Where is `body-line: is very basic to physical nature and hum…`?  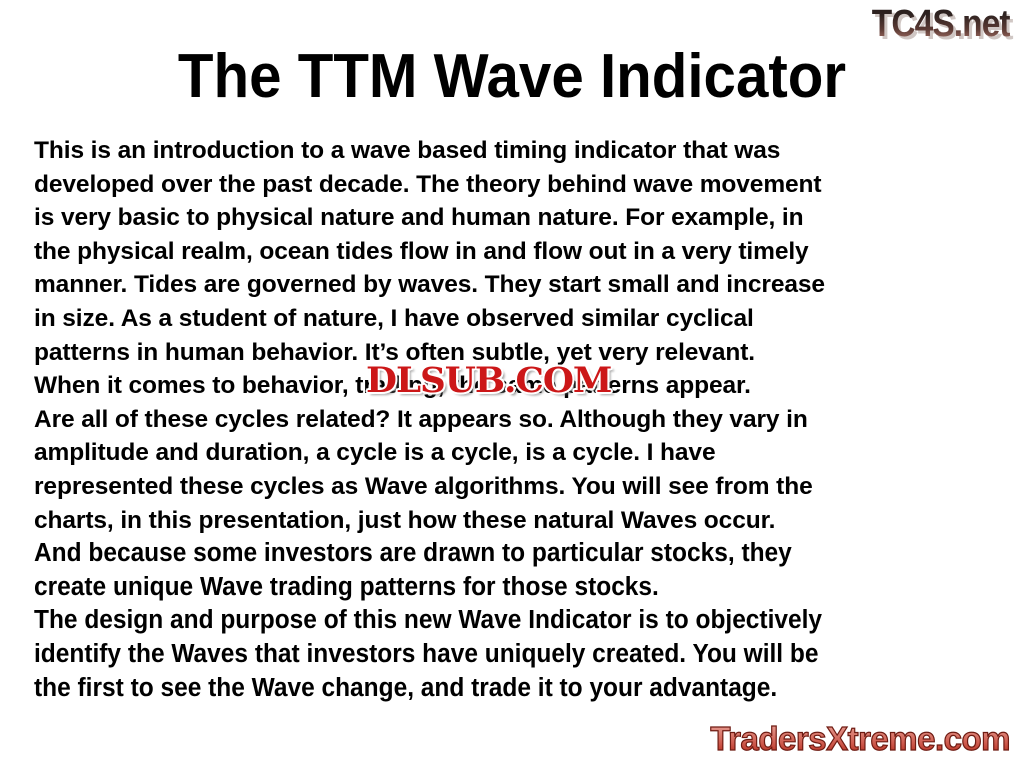 body-line: is very basic to physical nature and hum… is located at coordinates (419, 218).